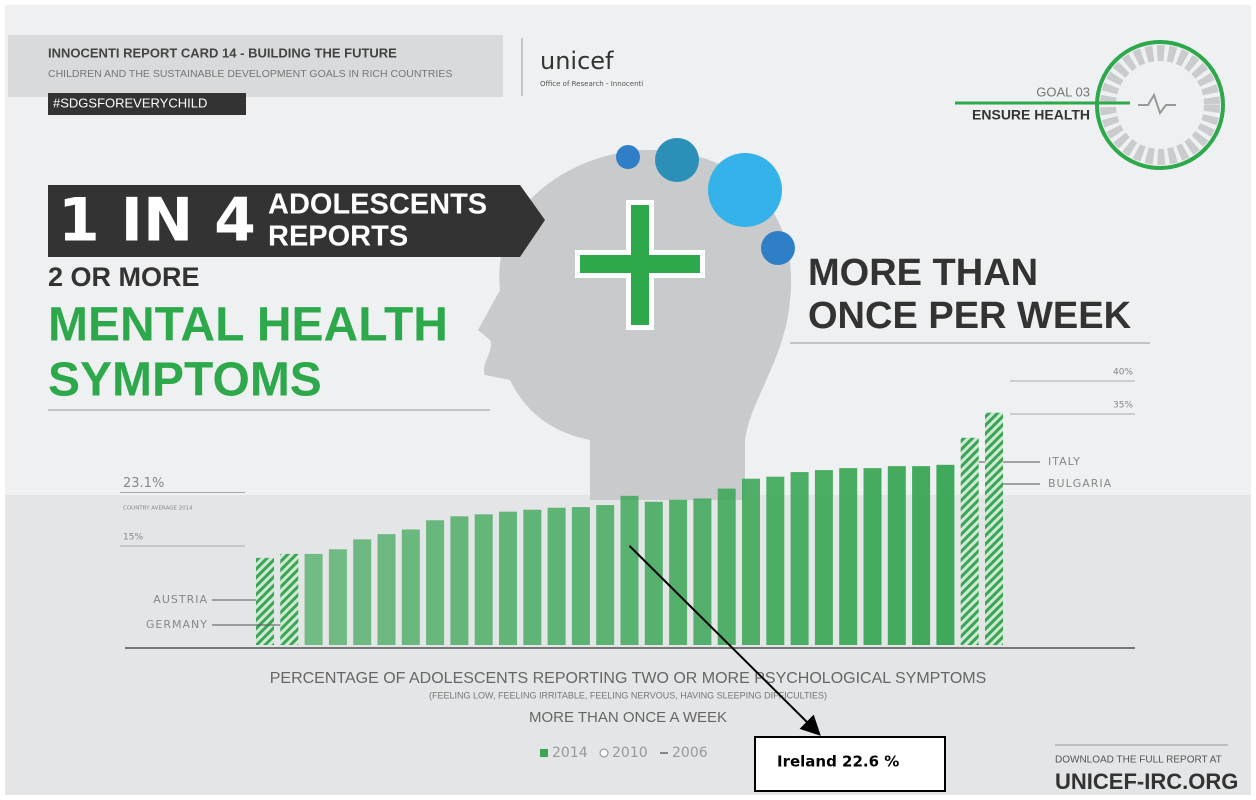 The width and height of the screenshot is (1256, 800). Describe the element at coordinates (1080, 483) in the screenshot. I see `category-label: BULGARIA` at that location.